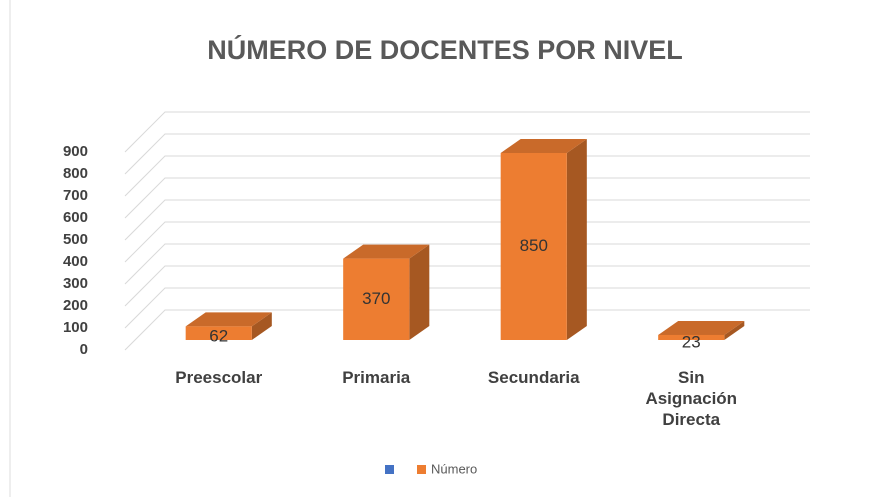  Describe the element at coordinates (75, 305) in the screenshot. I see `y-tick-label: 200` at that location.